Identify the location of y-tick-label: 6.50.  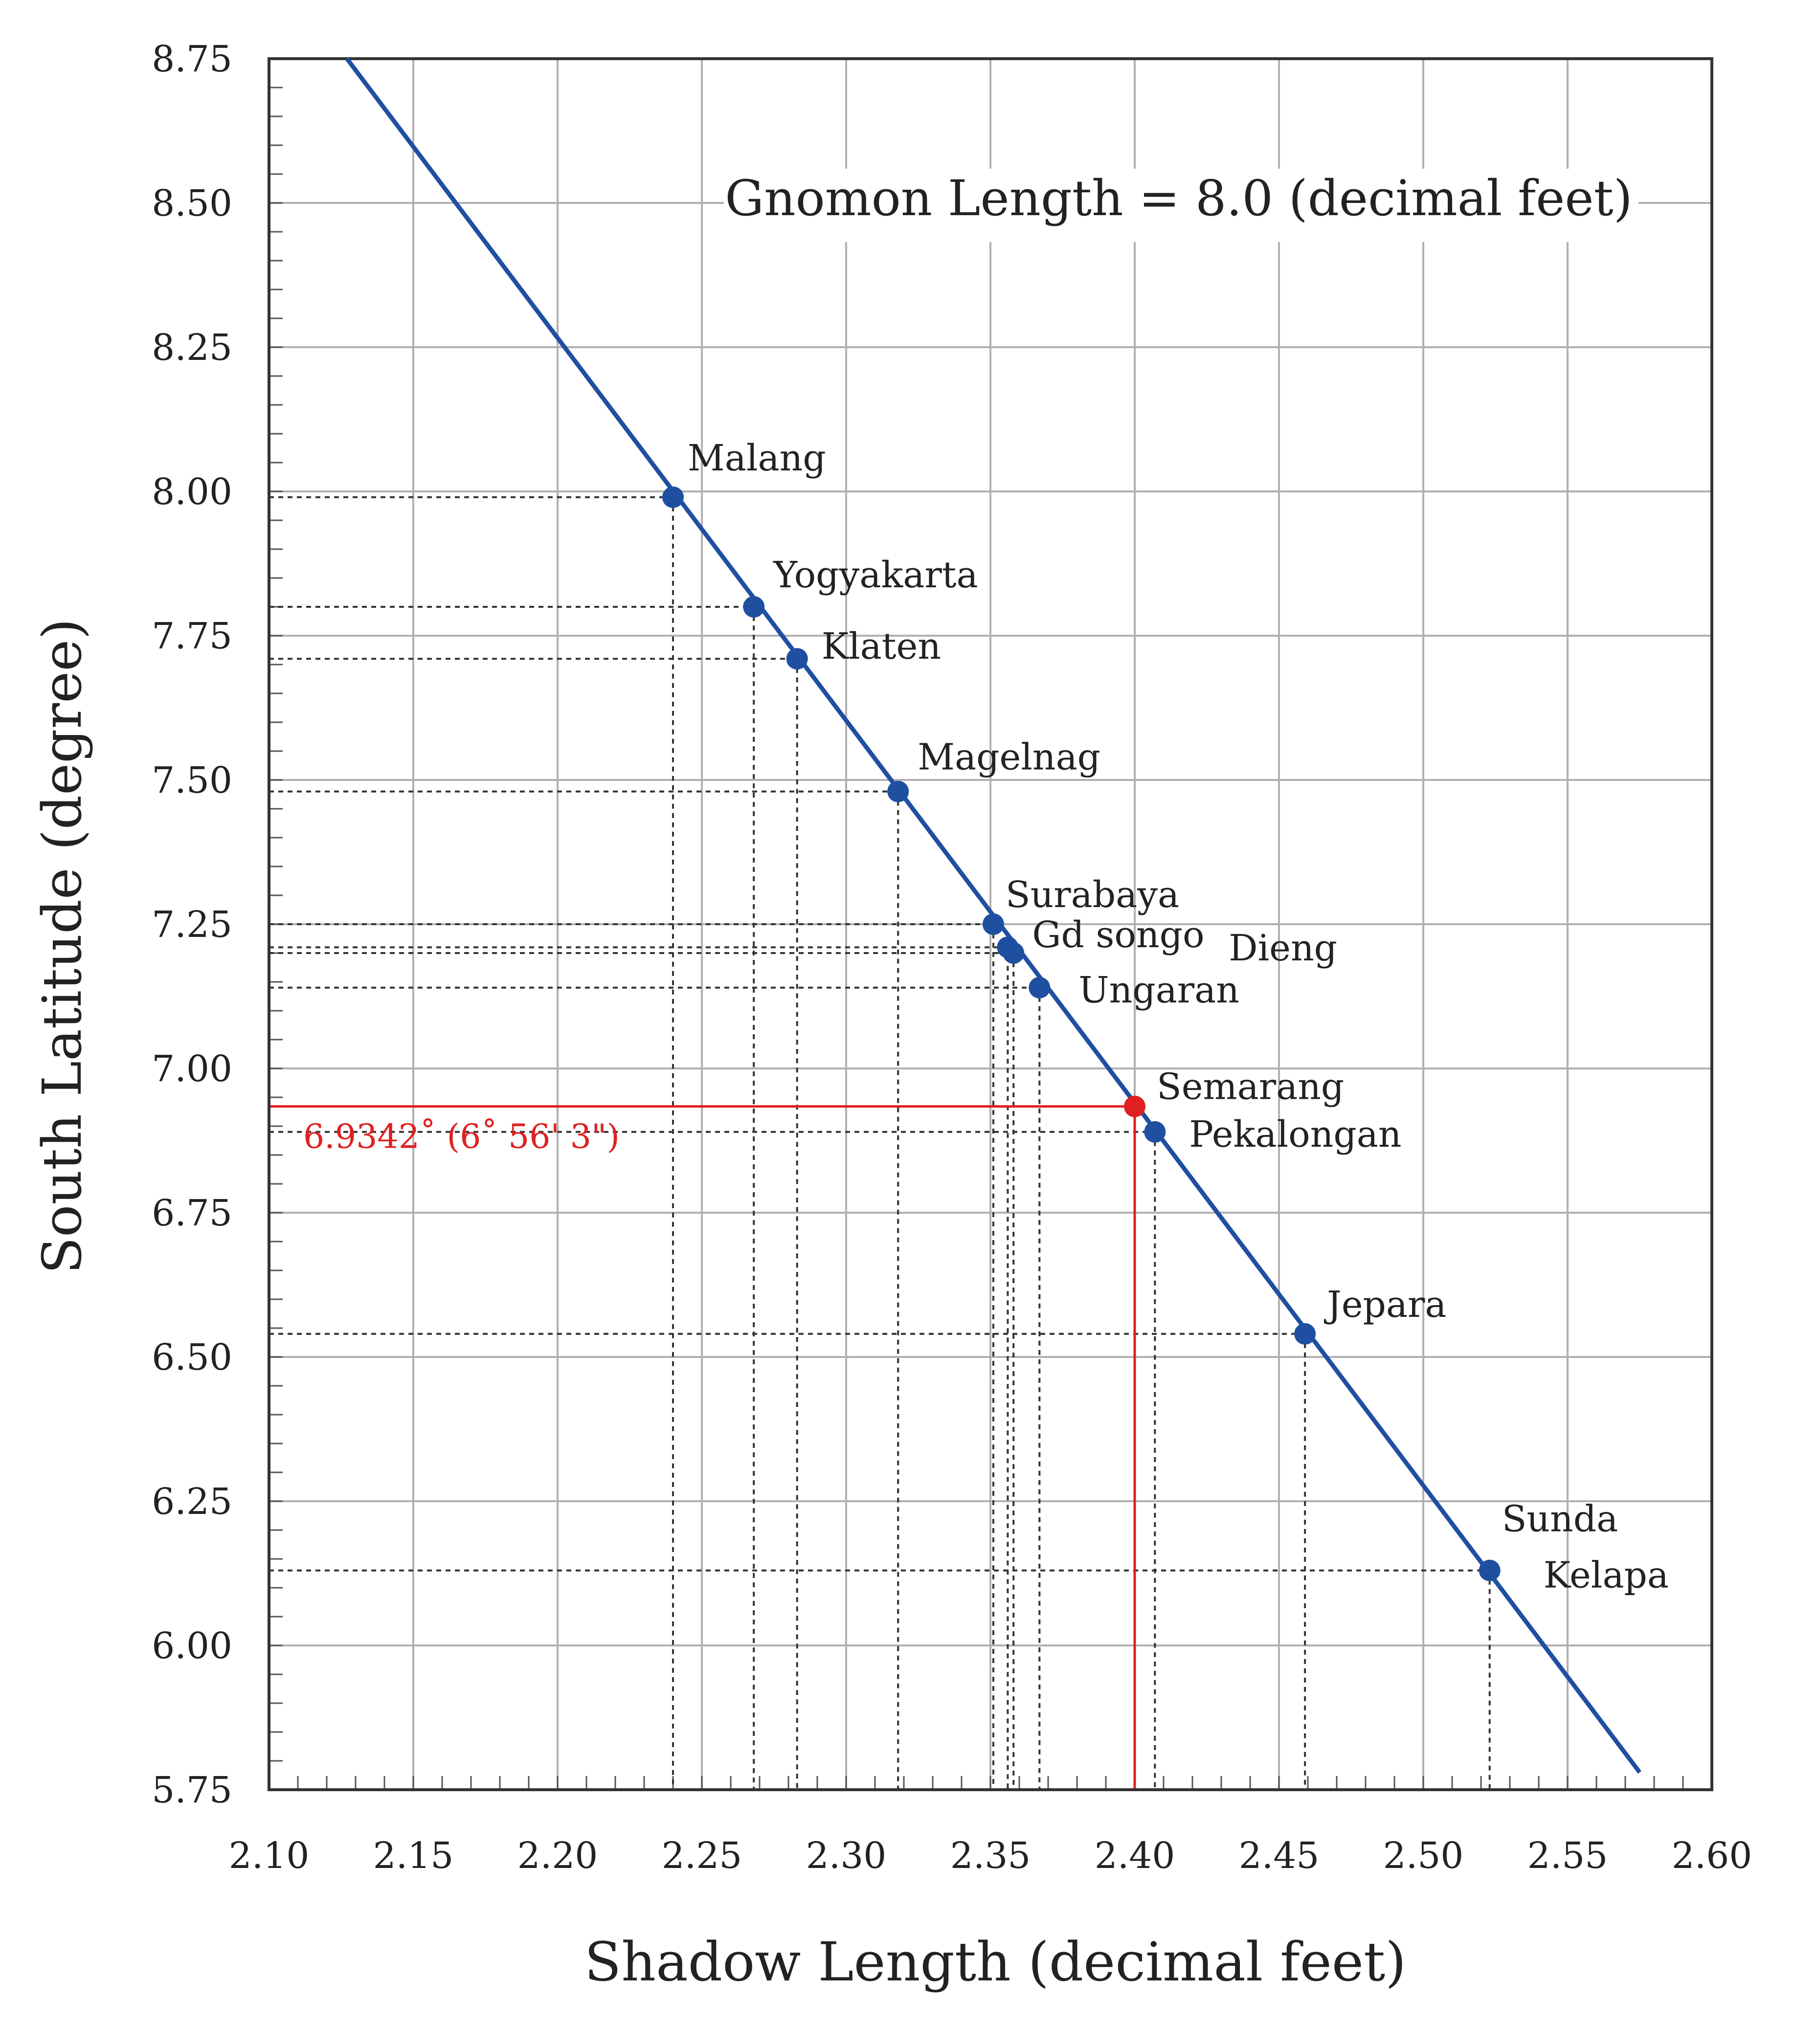
(192, 1357).